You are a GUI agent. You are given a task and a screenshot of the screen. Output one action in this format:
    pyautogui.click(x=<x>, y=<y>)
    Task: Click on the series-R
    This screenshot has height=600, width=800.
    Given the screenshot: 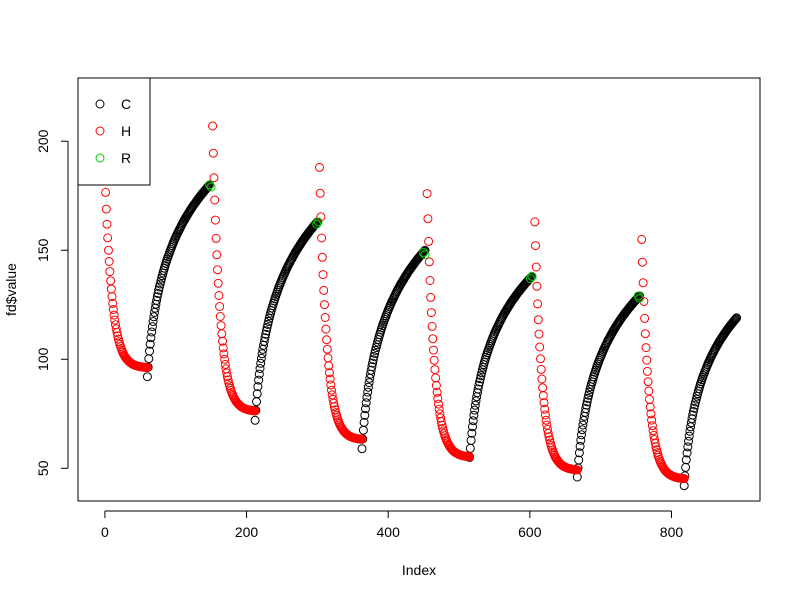 What is the action you would take?
    pyautogui.click(x=425, y=241)
    